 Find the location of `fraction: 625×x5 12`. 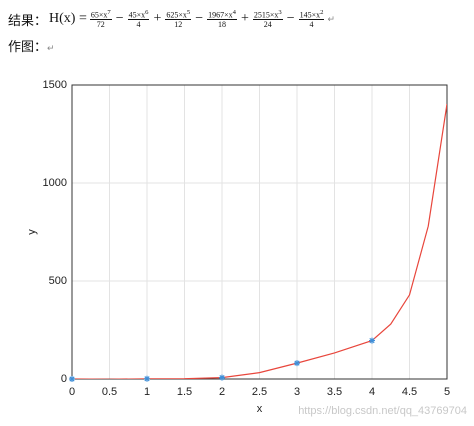

fraction: 625×x5 12 is located at coordinates (178, 19).